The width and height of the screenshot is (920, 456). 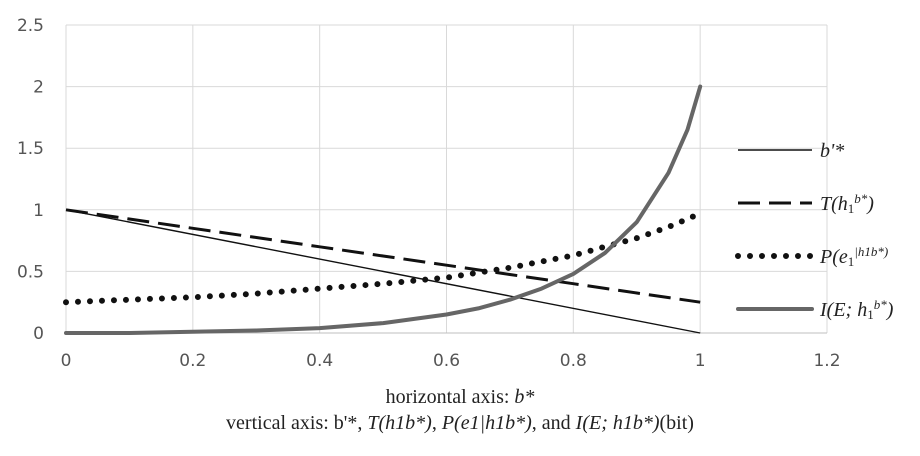 What do you see at coordinates (847, 203) in the screenshot?
I see `legend-label: T(h1b*)` at bounding box center [847, 203].